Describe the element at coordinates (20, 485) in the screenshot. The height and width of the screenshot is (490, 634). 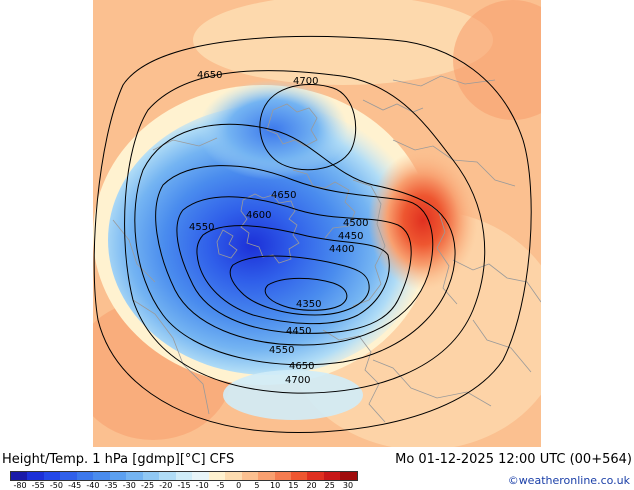
I see `color-legend-tick: -80` at that location.